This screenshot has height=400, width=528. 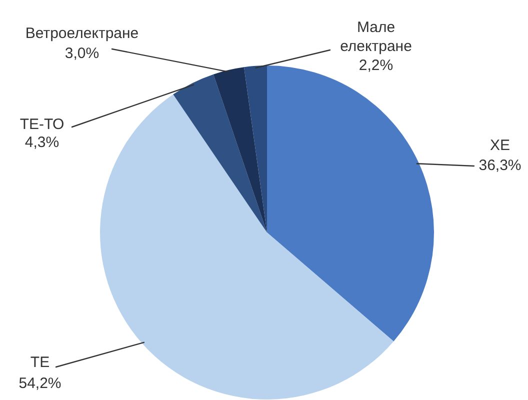 What do you see at coordinates (500, 165) in the screenshot?
I see `data-label: 36,3%` at bounding box center [500, 165].